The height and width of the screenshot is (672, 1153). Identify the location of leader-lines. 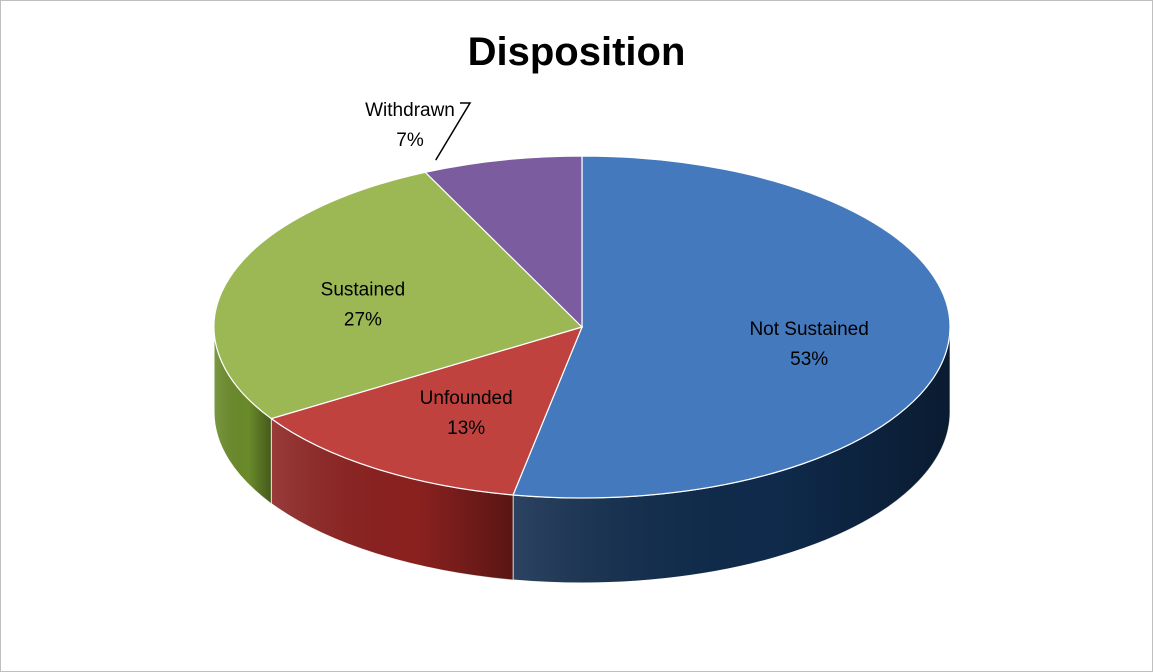
(453, 131).